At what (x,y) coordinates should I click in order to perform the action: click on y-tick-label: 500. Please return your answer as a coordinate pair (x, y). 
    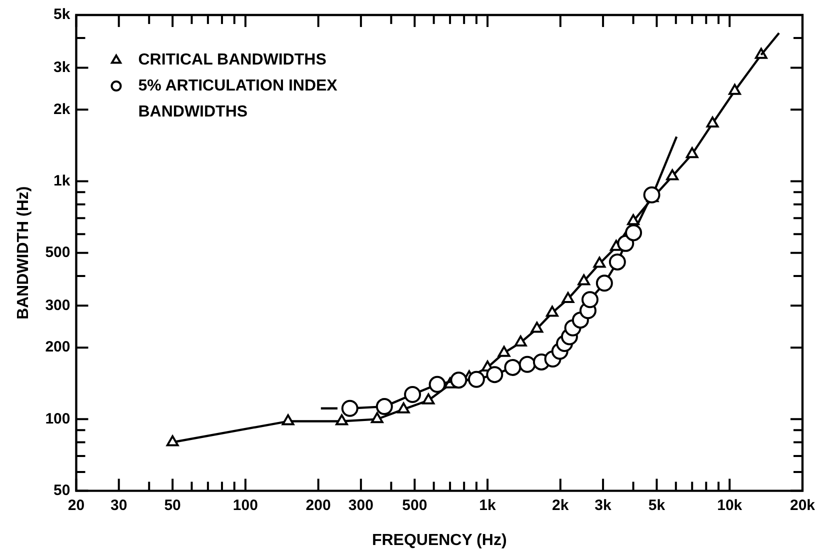
    Looking at the image, I should click on (57, 253).